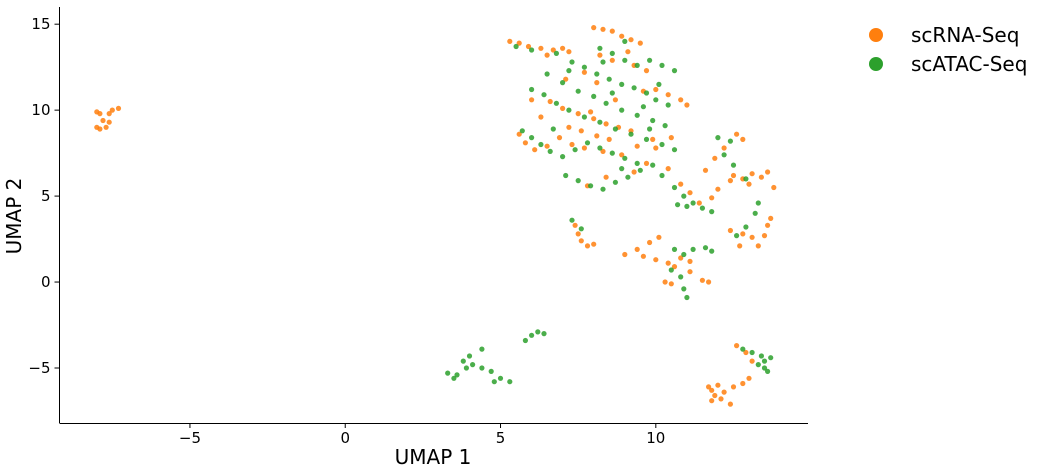 The height and width of the screenshot is (475, 1047). What do you see at coordinates (46, 196) in the screenshot?
I see `y-tick-label: 5` at bounding box center [46, 196].